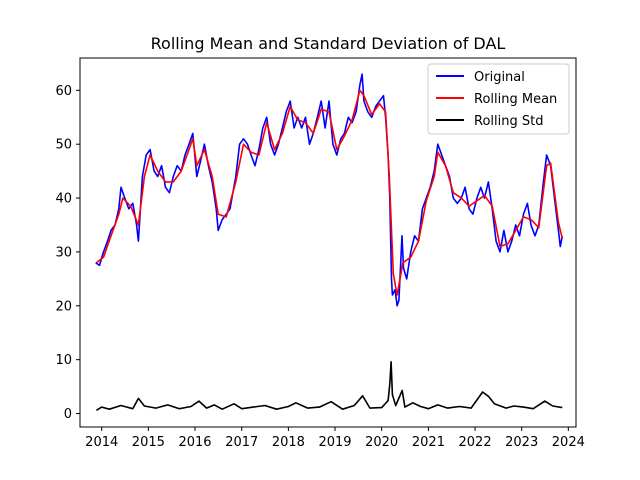 This screenshot has height=480, width=640. What do you see at coordinates (63, 306) in the screenshot?
I see `y-tick-label: 20` at bounding box center [63, 306].